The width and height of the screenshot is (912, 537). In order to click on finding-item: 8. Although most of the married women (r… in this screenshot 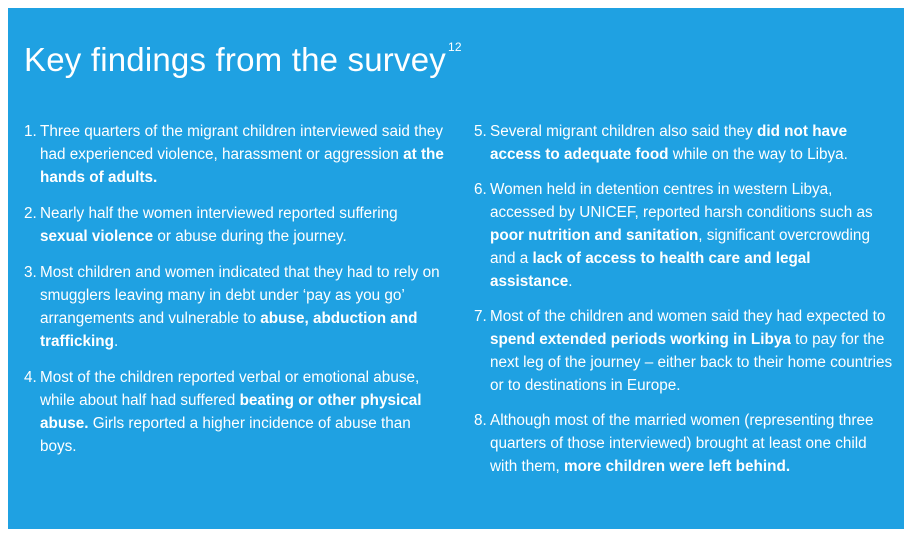, I will do `click(684, 443)`.